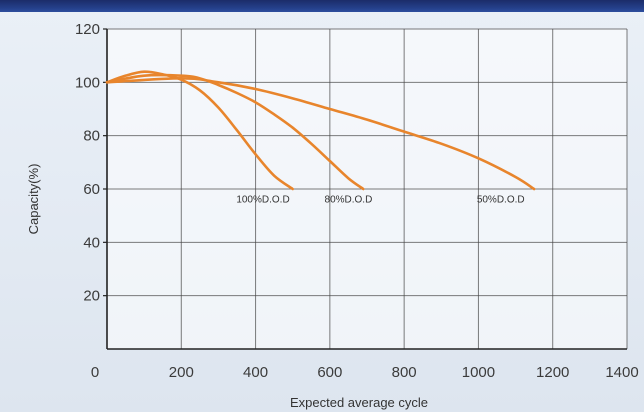 This screenshot has width=644, height=412. Describe the element at coordinates (262, 200) in the screenshot. I see `series-annotation: 100%D.O.D` at that location.